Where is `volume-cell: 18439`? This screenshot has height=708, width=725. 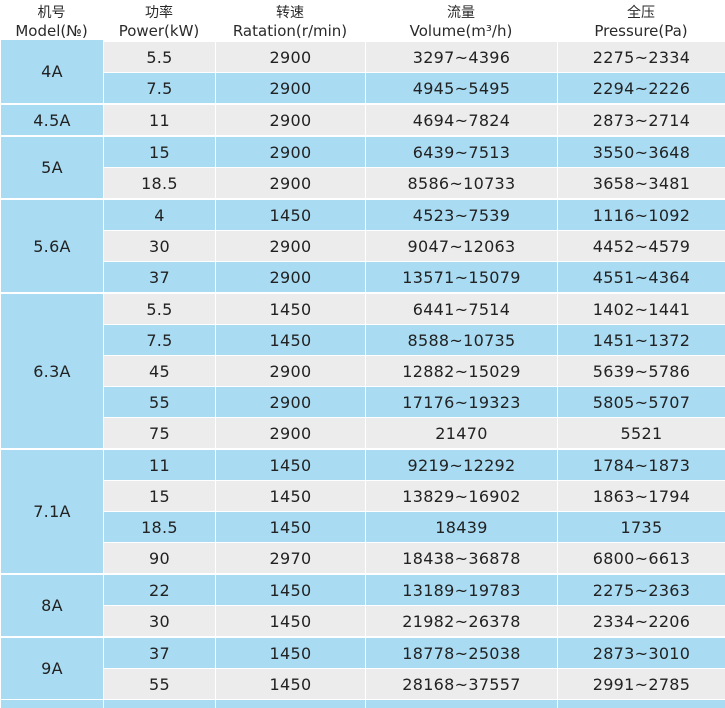 volume-cell: 18439 is located at coordinates (461, 526).